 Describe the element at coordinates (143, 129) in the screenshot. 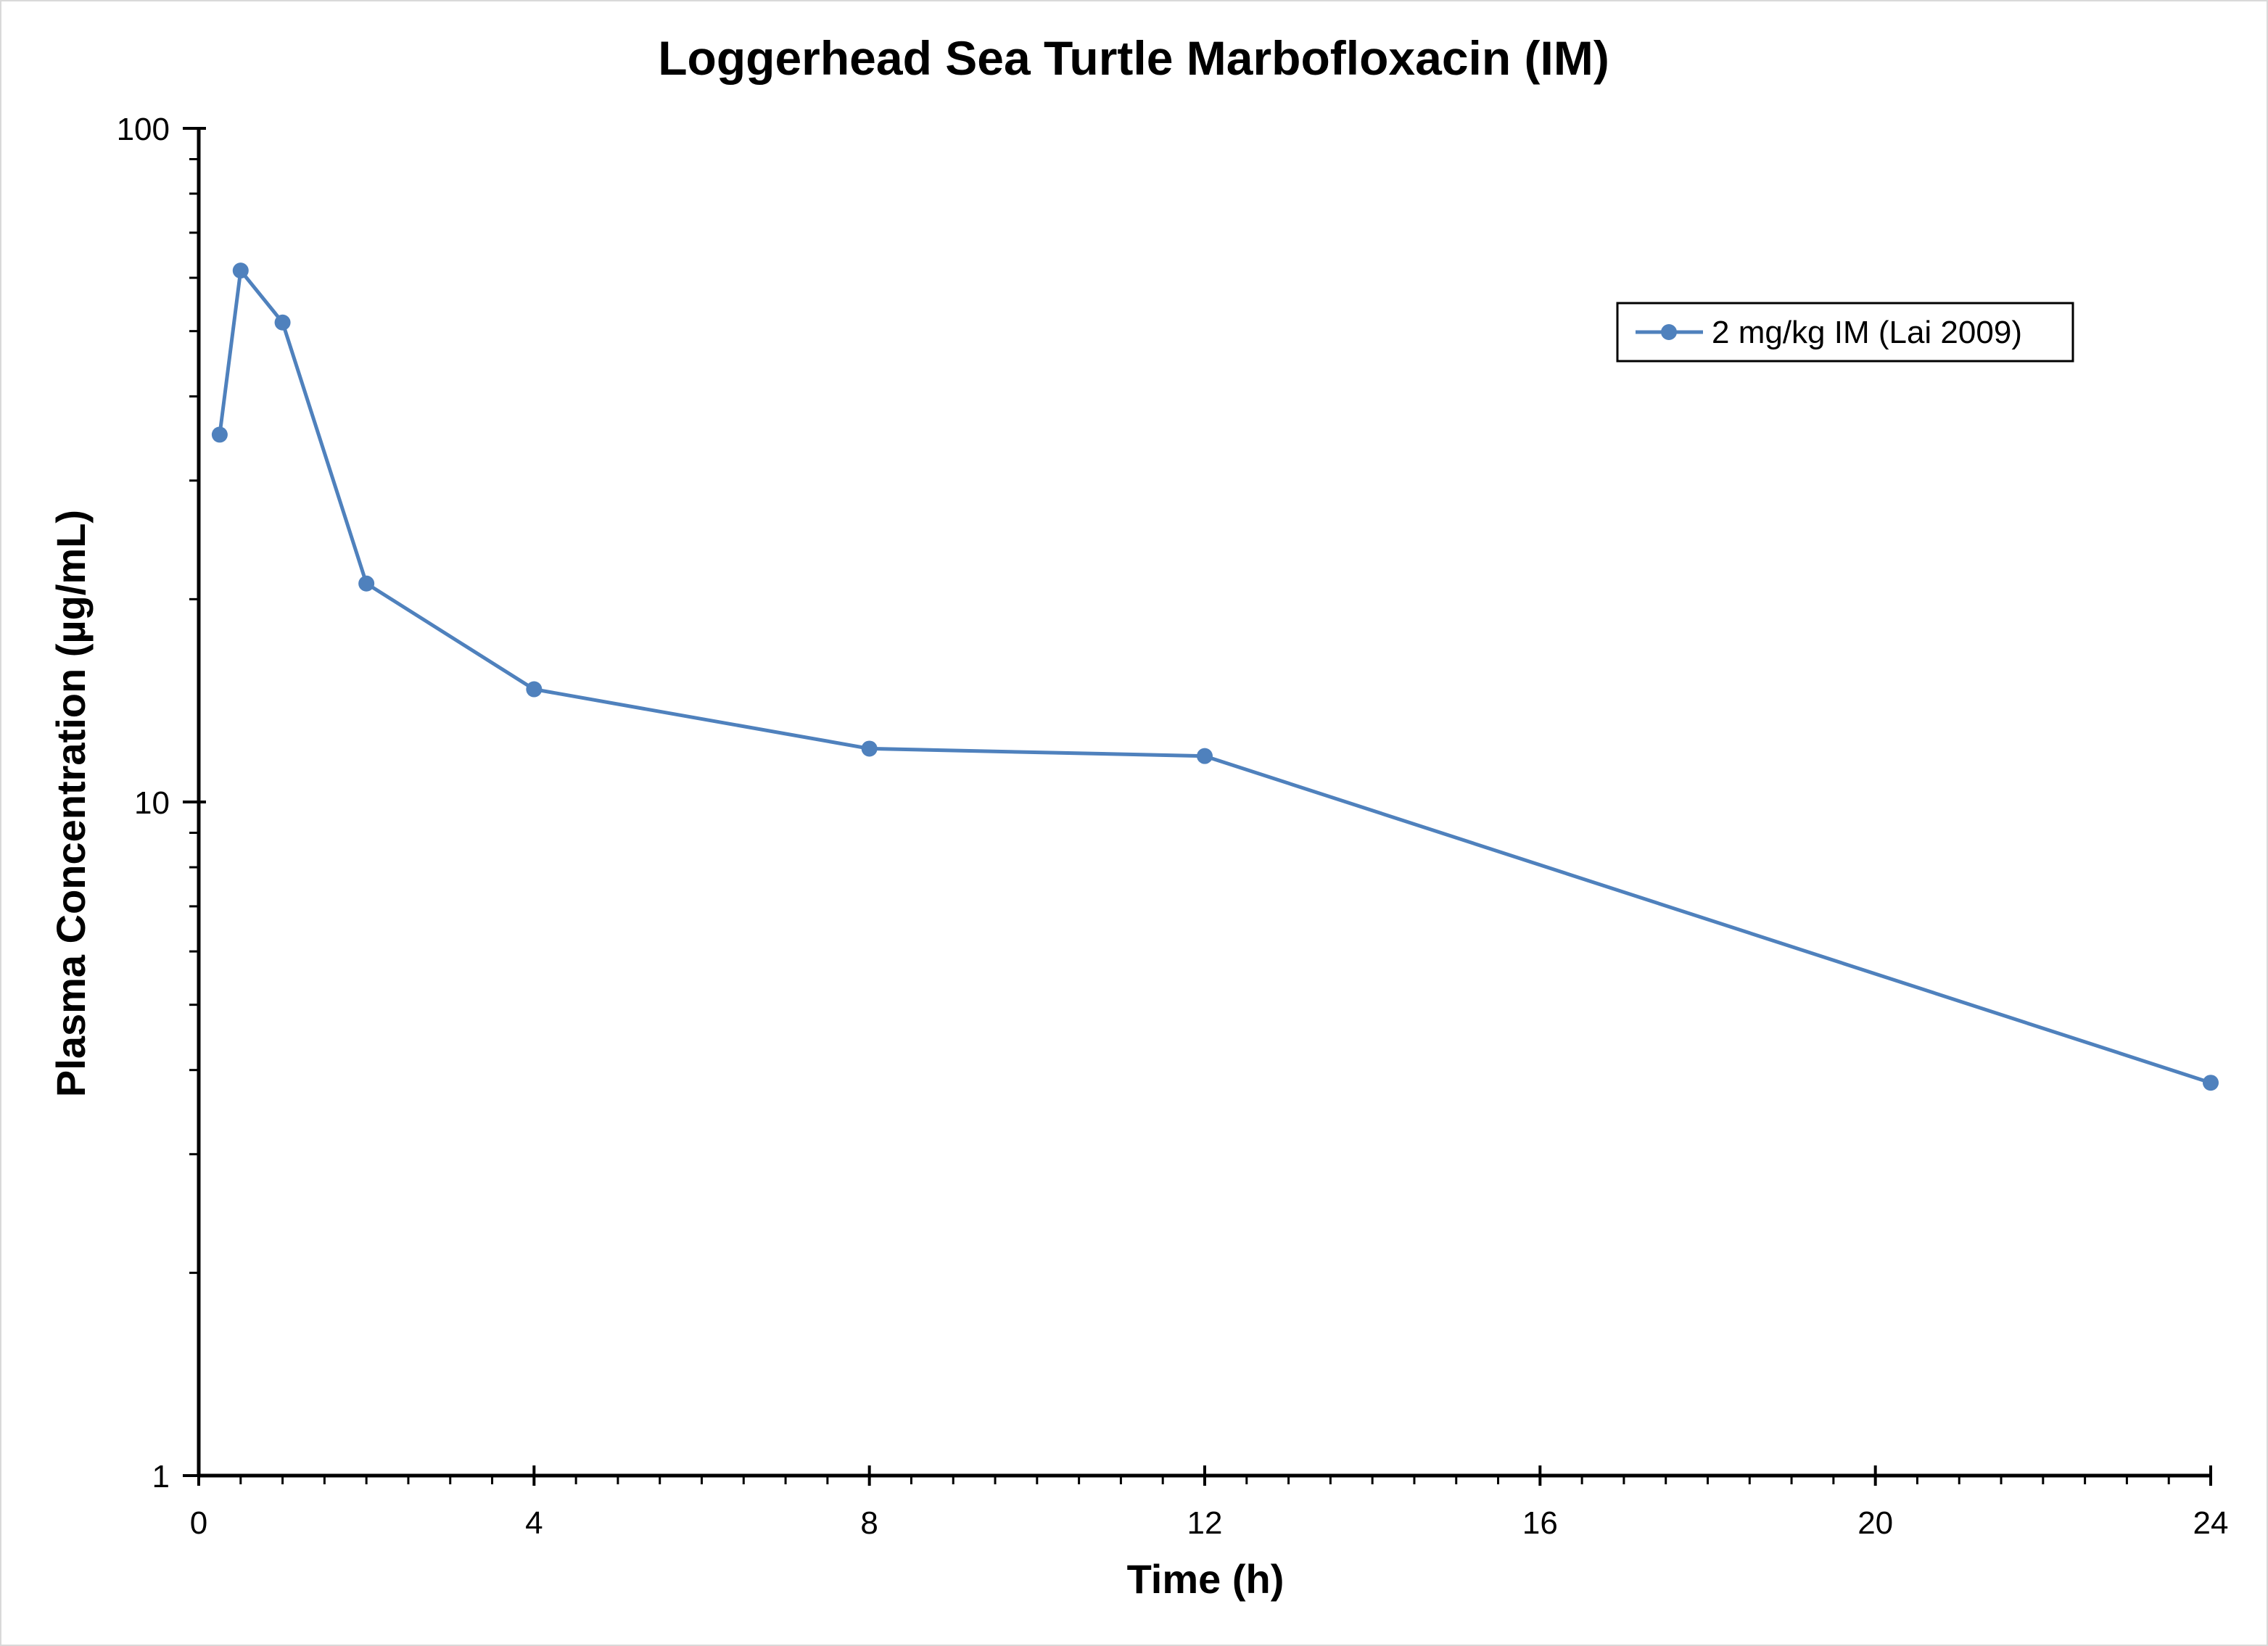

I see `y-tick-label: 100` at that location.